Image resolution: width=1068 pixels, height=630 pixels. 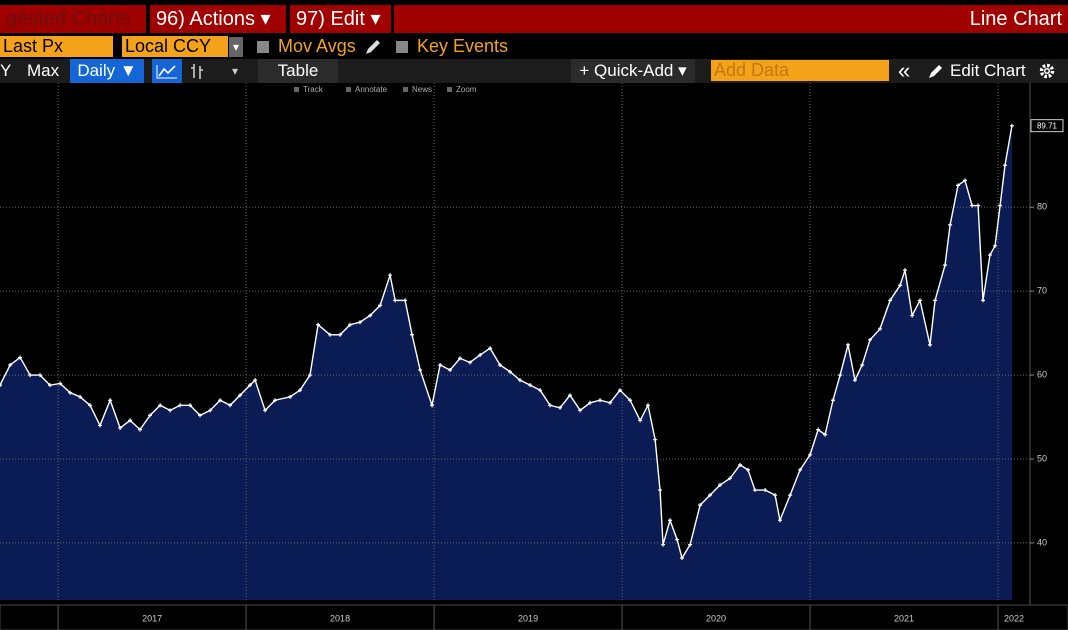 What do you see at coordinates (43, 70) in the screenshot?
I see `button: Max` at bounding box center [43, 70].